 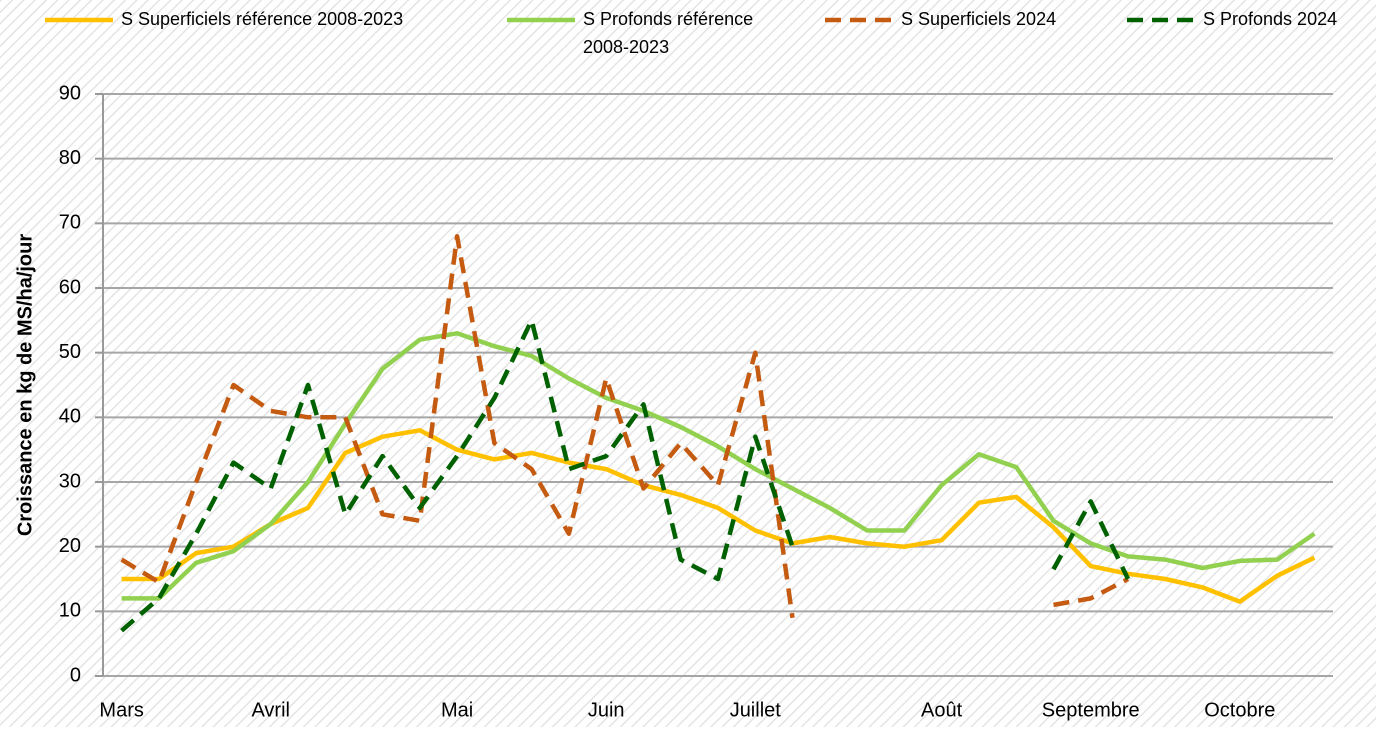 I want to click on x-tick-label: Mars, so click(x=121, y=710).